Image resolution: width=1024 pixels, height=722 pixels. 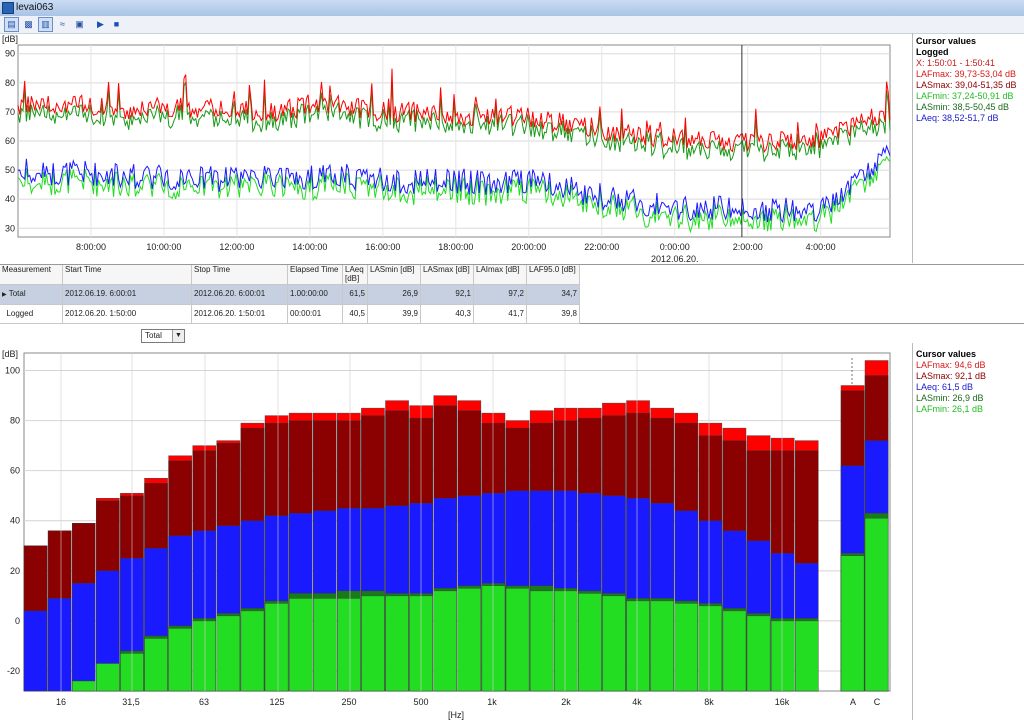 What do you see at coordinates (31, 275) in the screenshot?
I see `col-measurement: Measurement` at bounding box center [31, 275].